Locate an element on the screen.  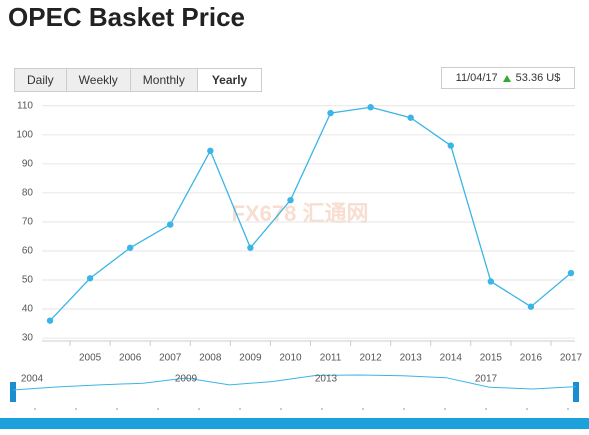
scrollbar is located at coordinates (294, 423).